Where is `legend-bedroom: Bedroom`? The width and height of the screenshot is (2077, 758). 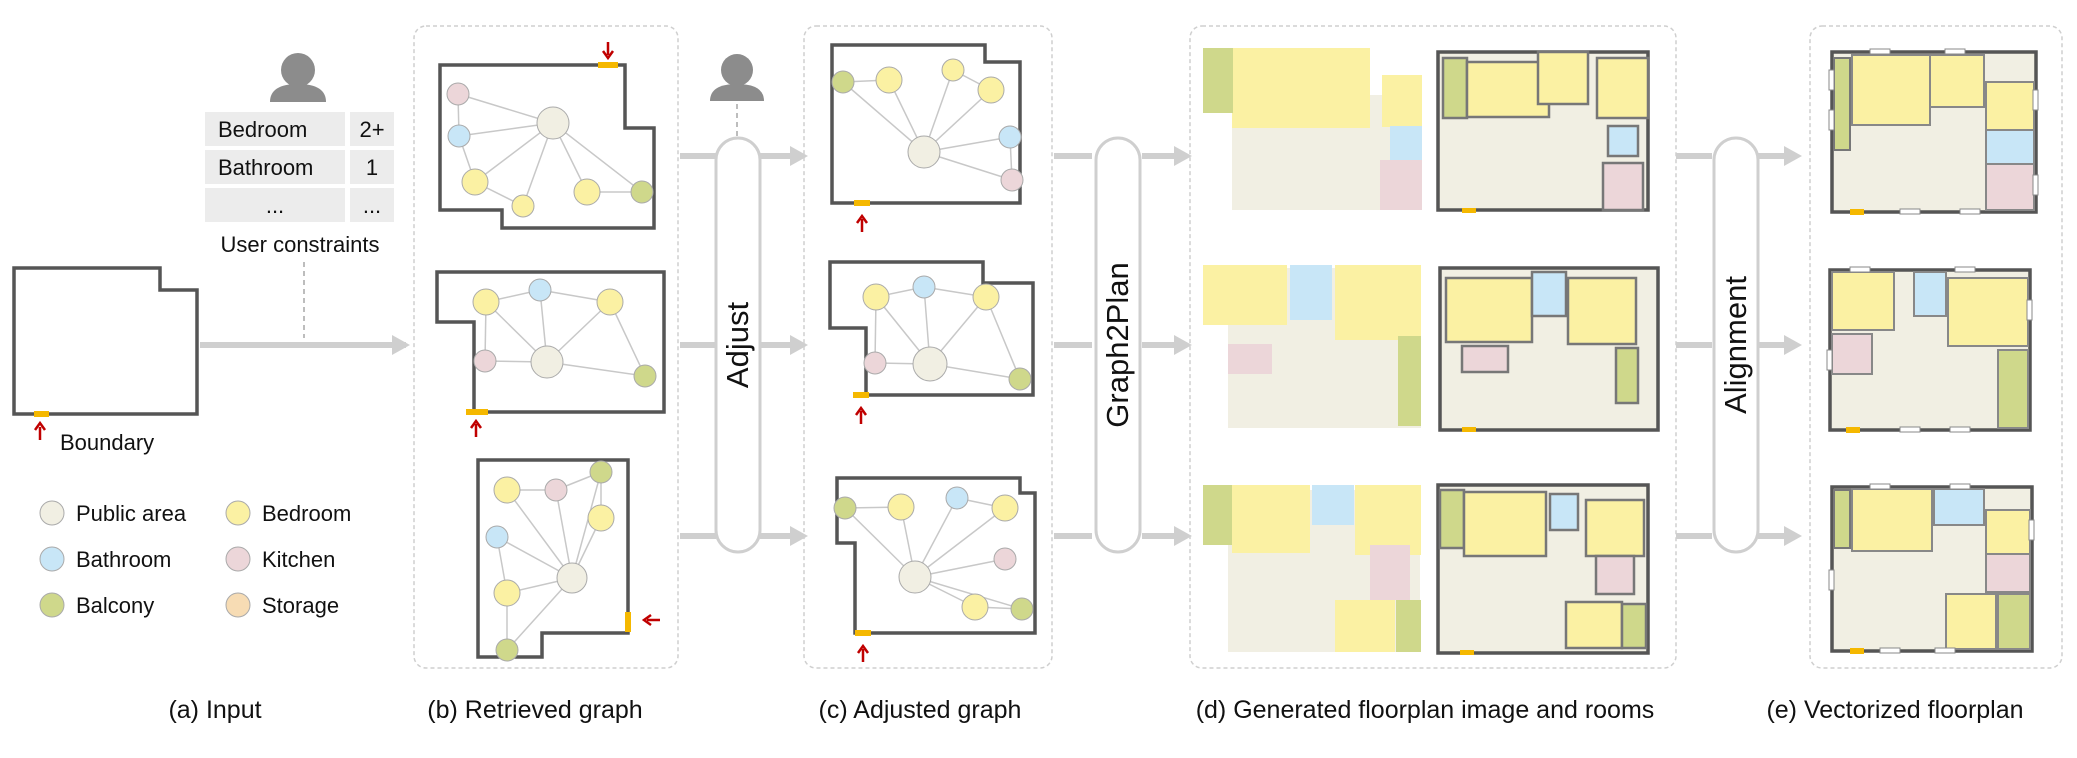
legend-bedroom: Bedroom is located at coordinates (306, 513).